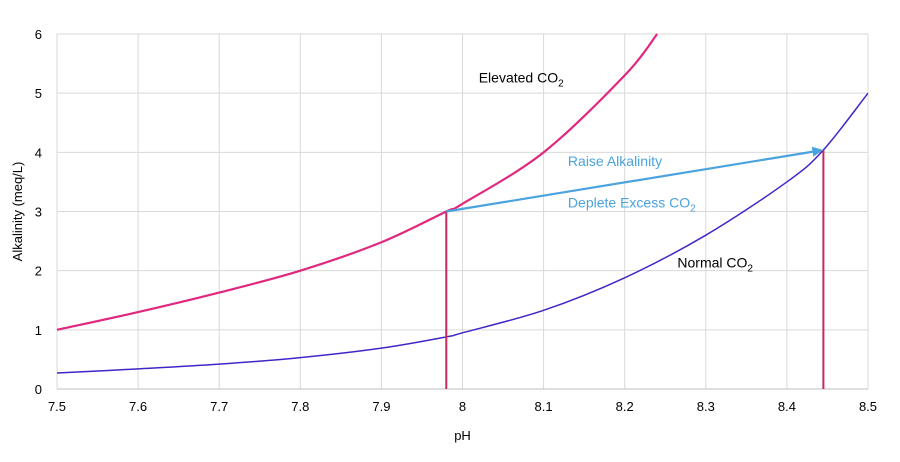 The width and height of the screenshot is (900, 462). What do you see at coordinates (750, 269) in the screenshot?
I see `annotation-normal-subscript: 2` at bounding box center [750, 269].